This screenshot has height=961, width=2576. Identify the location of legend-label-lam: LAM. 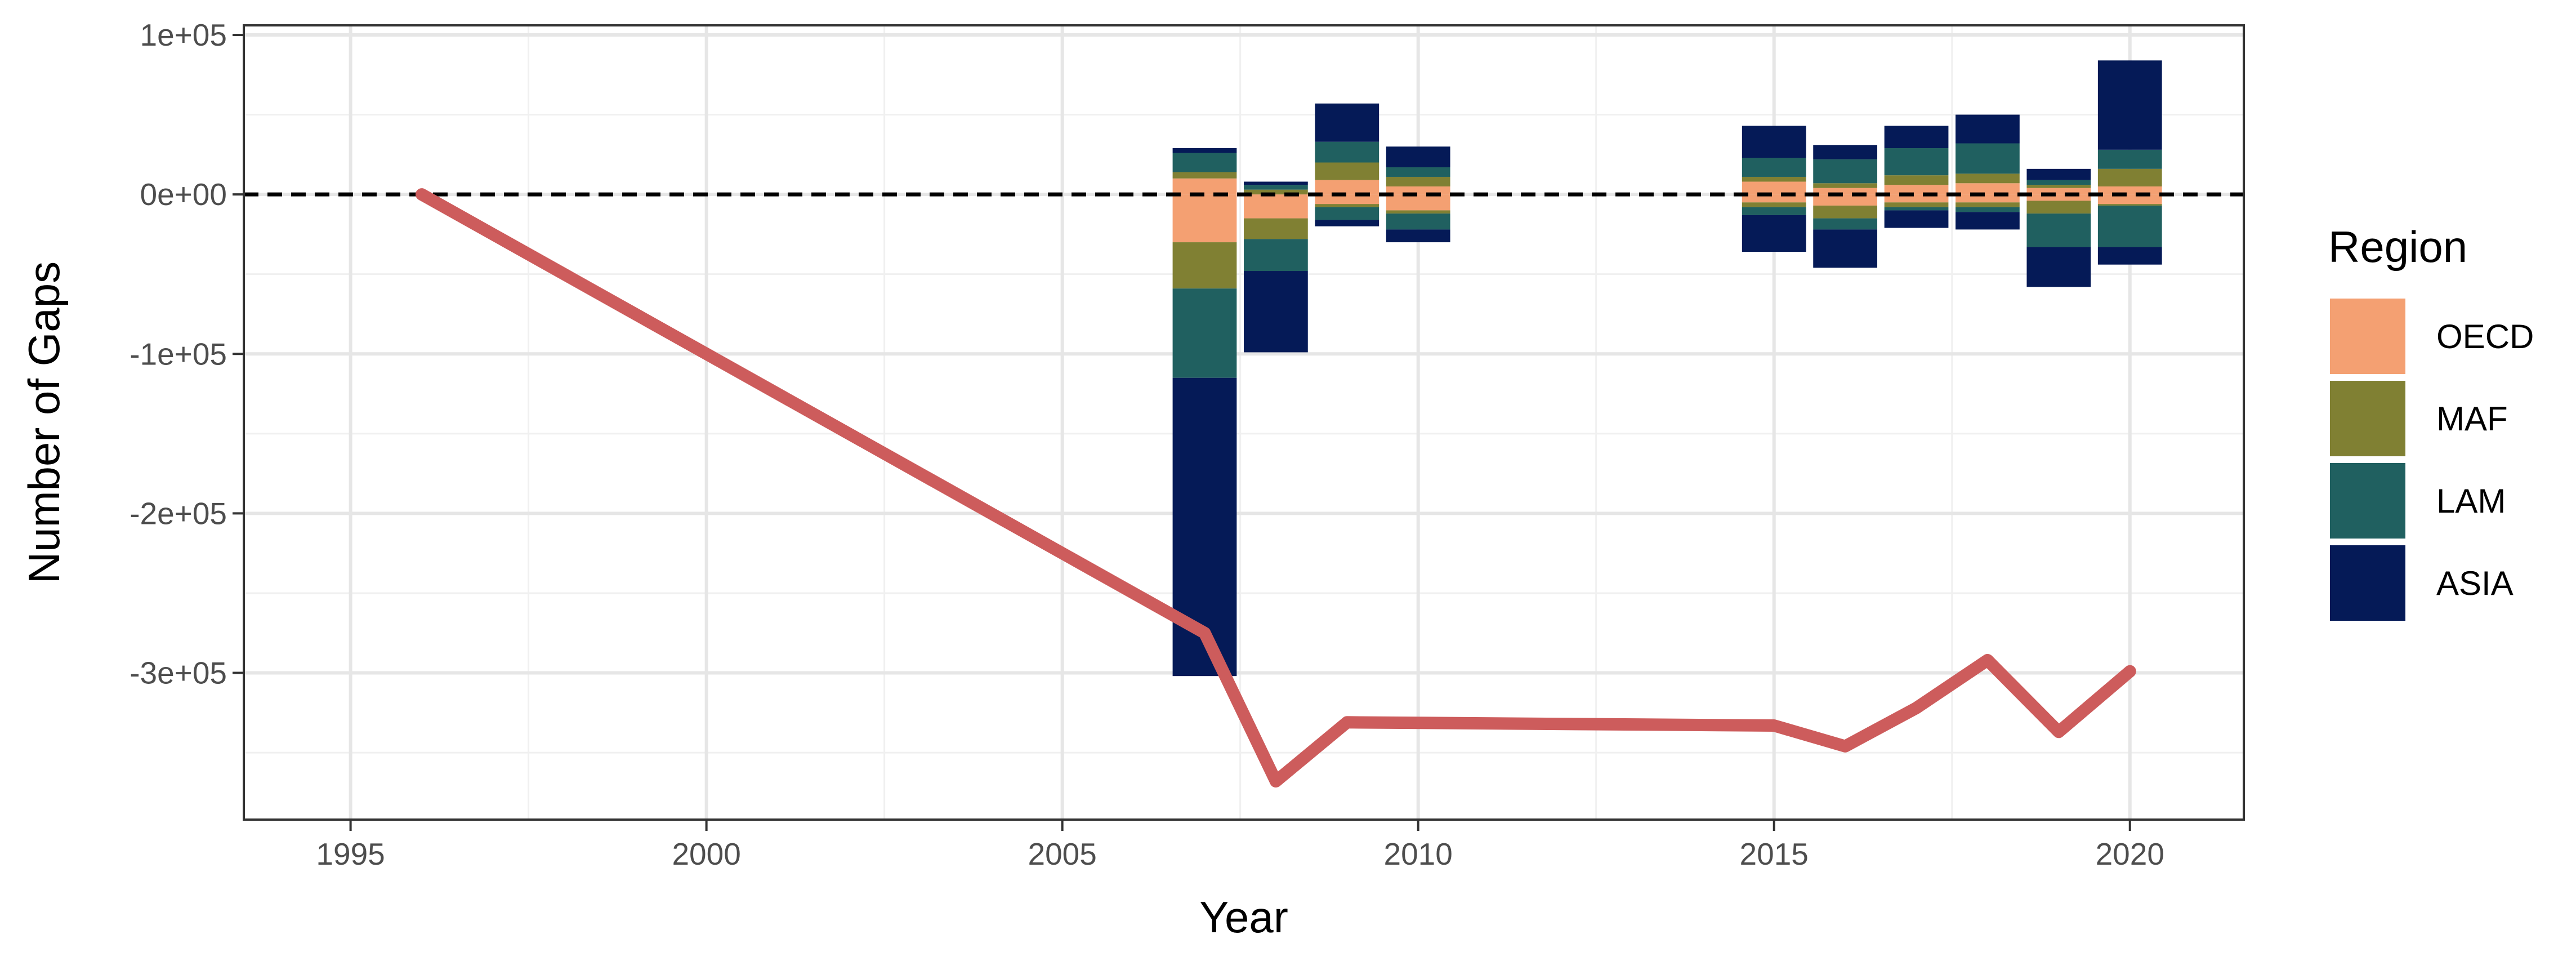
(2471, 501).